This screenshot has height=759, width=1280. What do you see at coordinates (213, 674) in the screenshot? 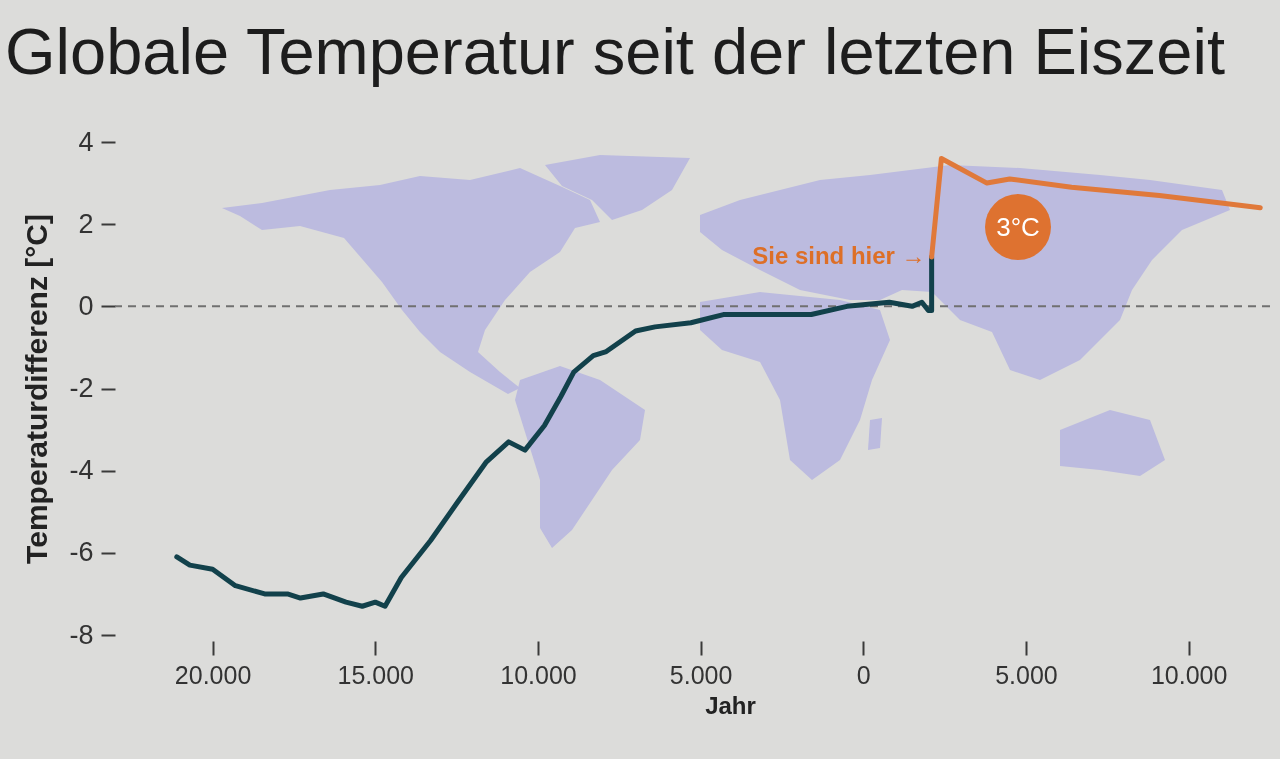
I see `x-tick-label: 20.000` at bounding box center [213, 674].